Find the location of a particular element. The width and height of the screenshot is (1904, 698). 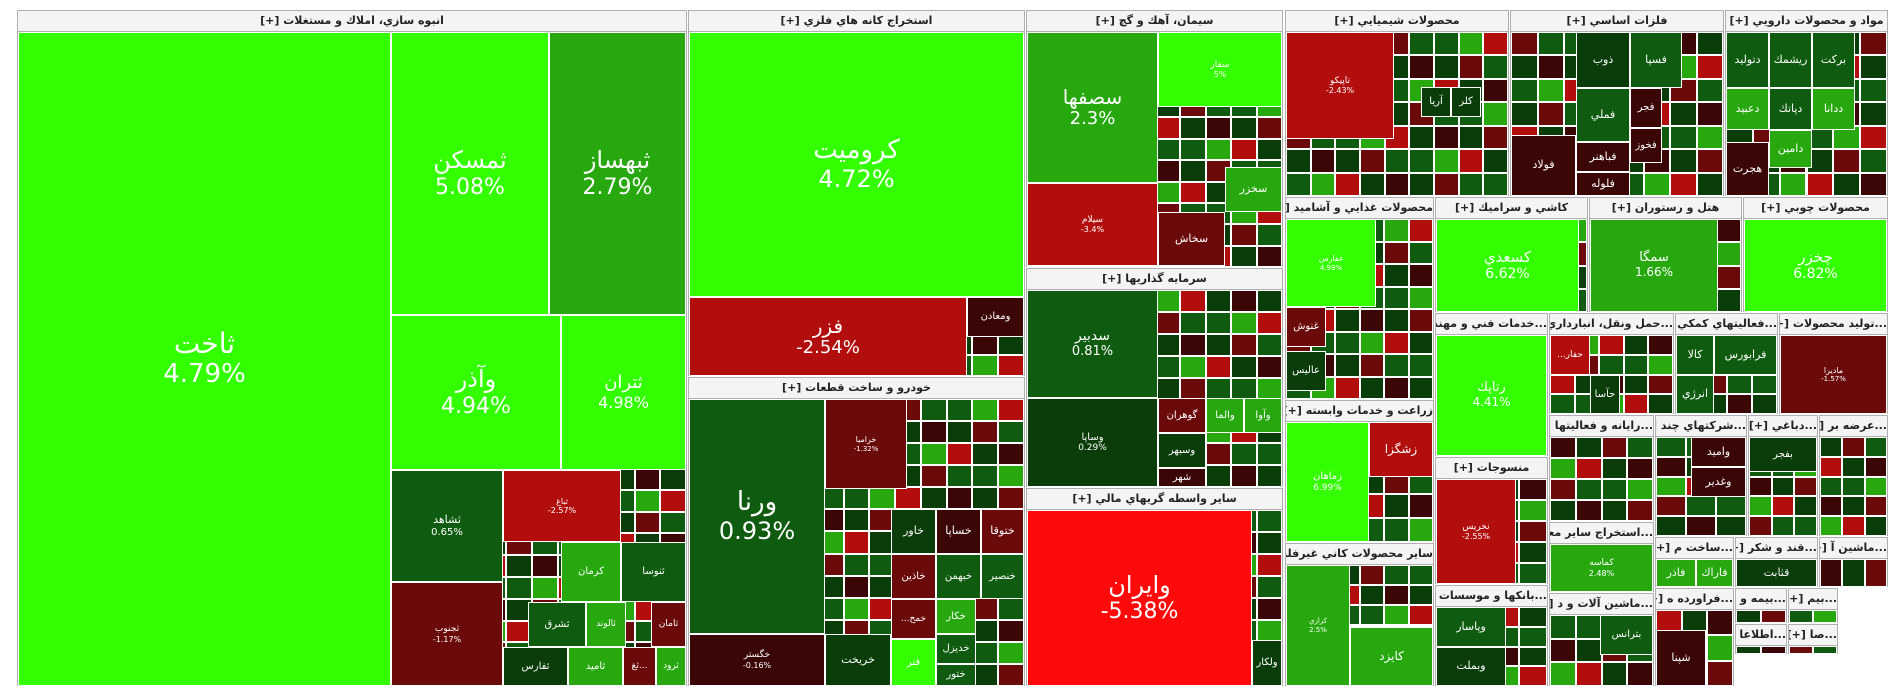

sector-header: ...فراورده ه [+] is located at coordinates (1694, 599).